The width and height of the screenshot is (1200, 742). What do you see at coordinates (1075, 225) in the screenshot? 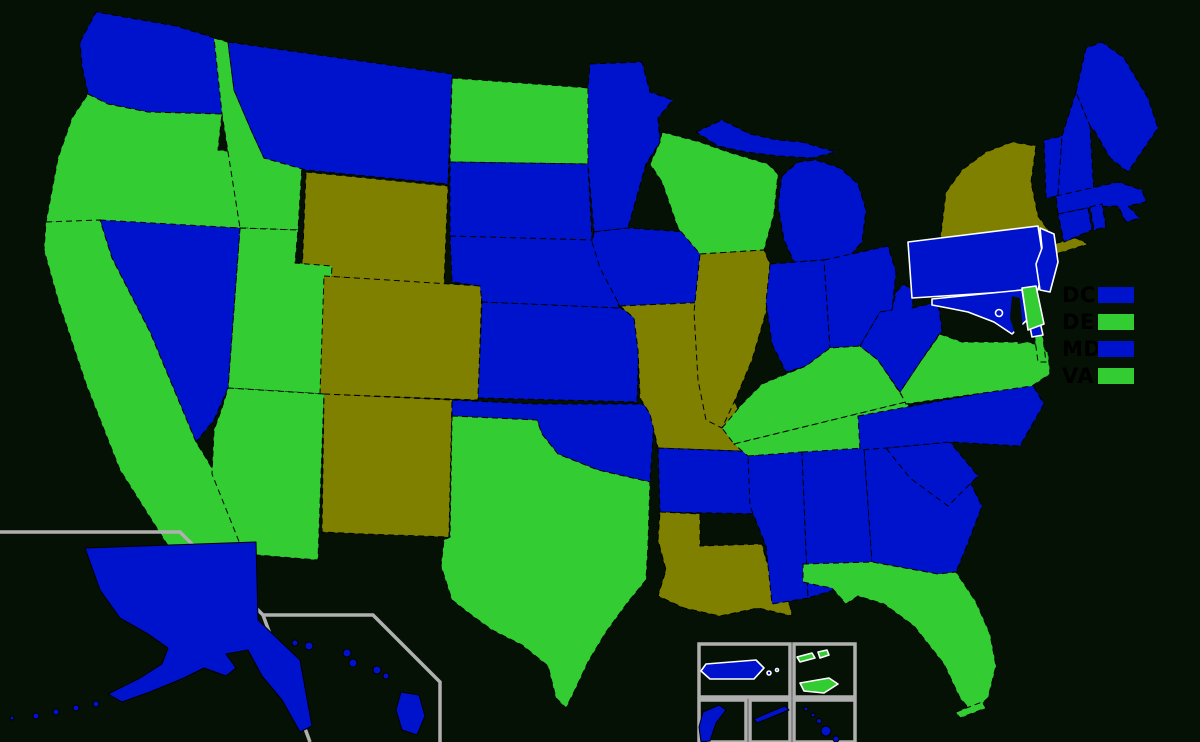
I see `state-ct` at bounding box center [1075, 225].